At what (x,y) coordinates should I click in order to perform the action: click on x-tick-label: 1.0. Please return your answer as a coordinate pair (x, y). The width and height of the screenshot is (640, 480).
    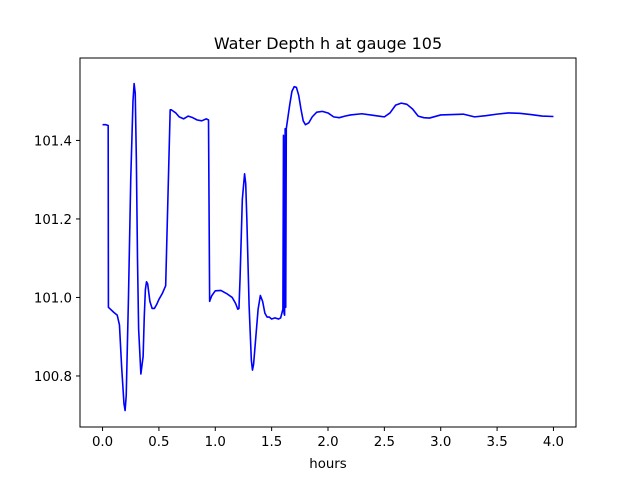
    Looking at the image, I should click on (215, 442).